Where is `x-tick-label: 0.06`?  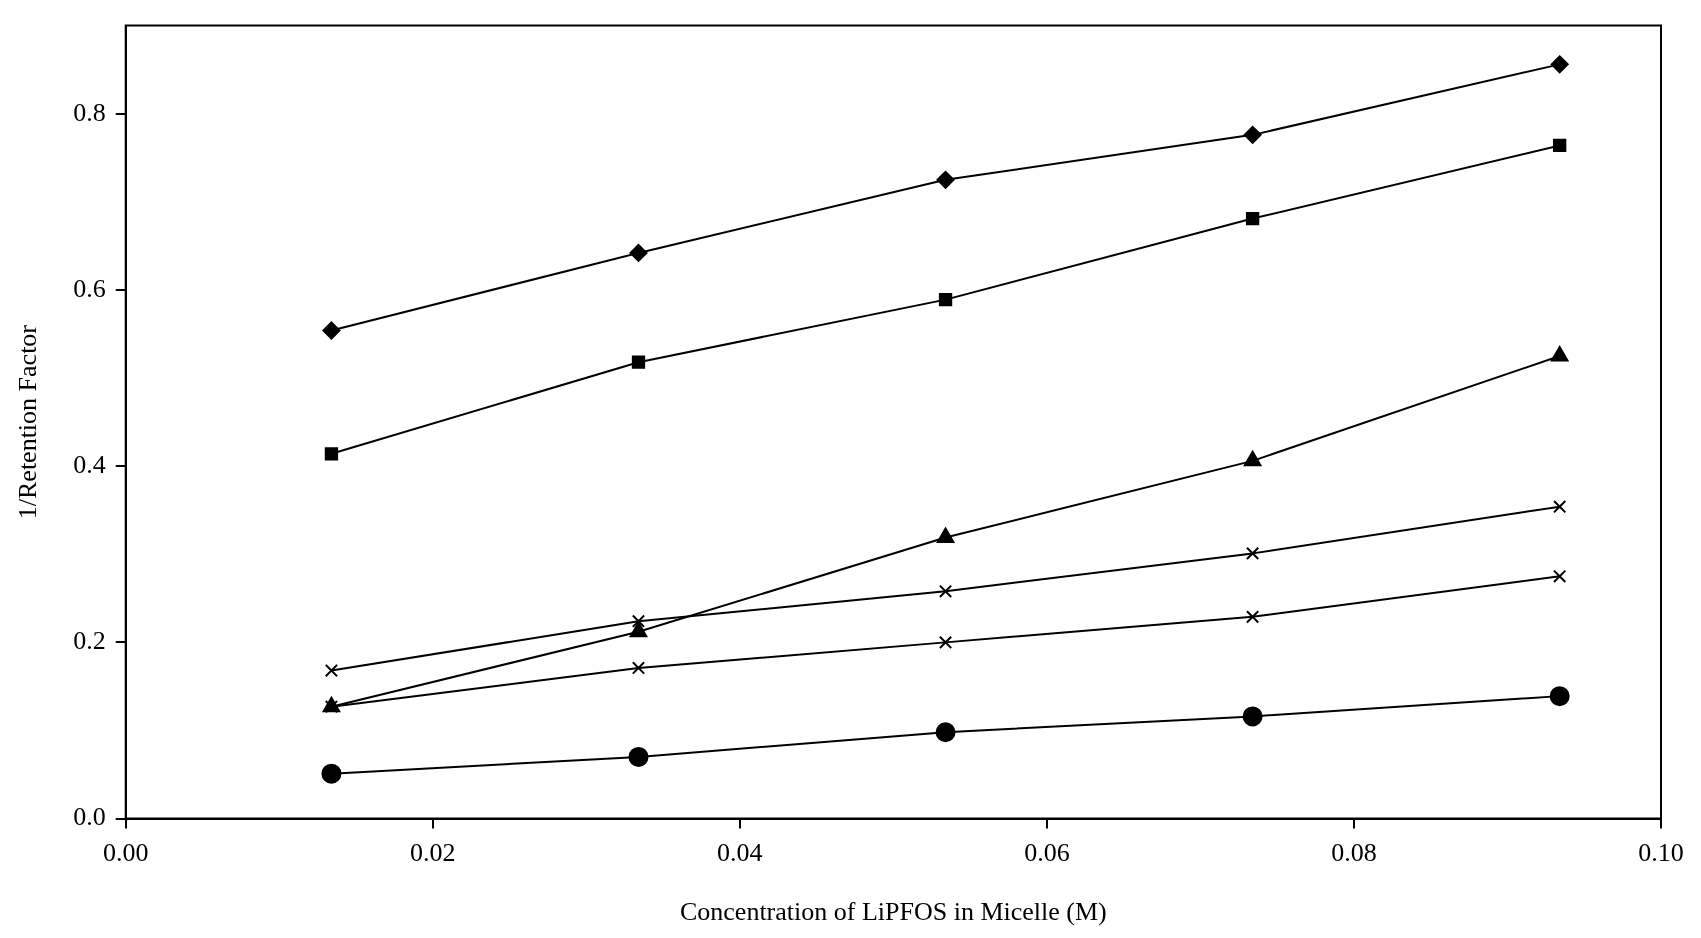
x-tick-label: 0.06 is located at coordinates (1047, 853).